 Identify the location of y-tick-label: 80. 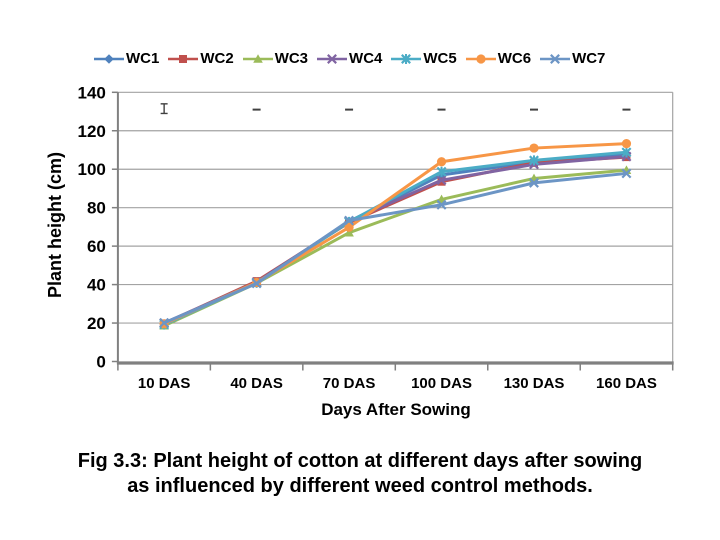
(96, 208).